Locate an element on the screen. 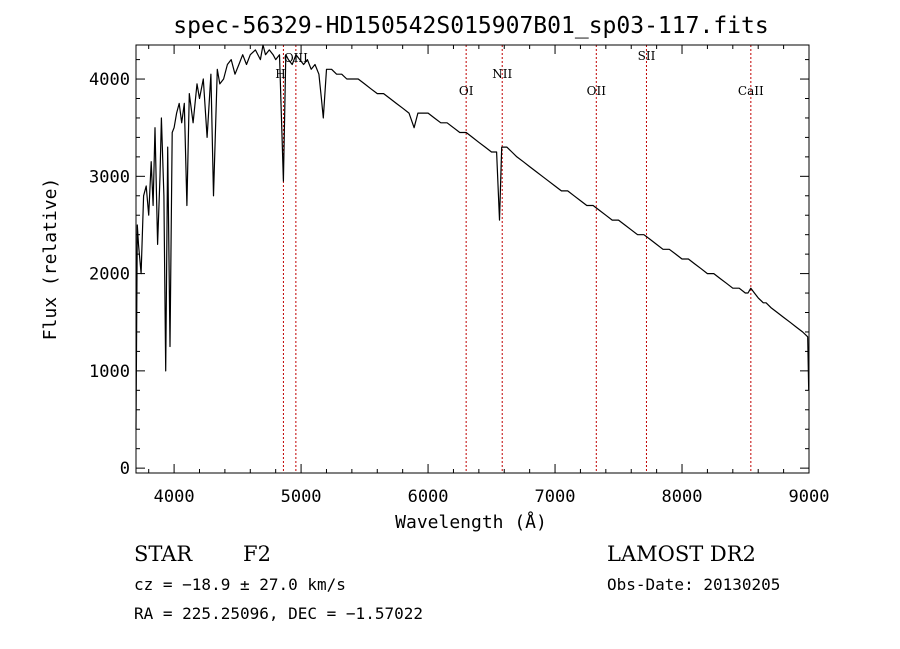 This screenshot has height=649, width=900. x-tick-label: 4000 is located at coordinates (174, 497).